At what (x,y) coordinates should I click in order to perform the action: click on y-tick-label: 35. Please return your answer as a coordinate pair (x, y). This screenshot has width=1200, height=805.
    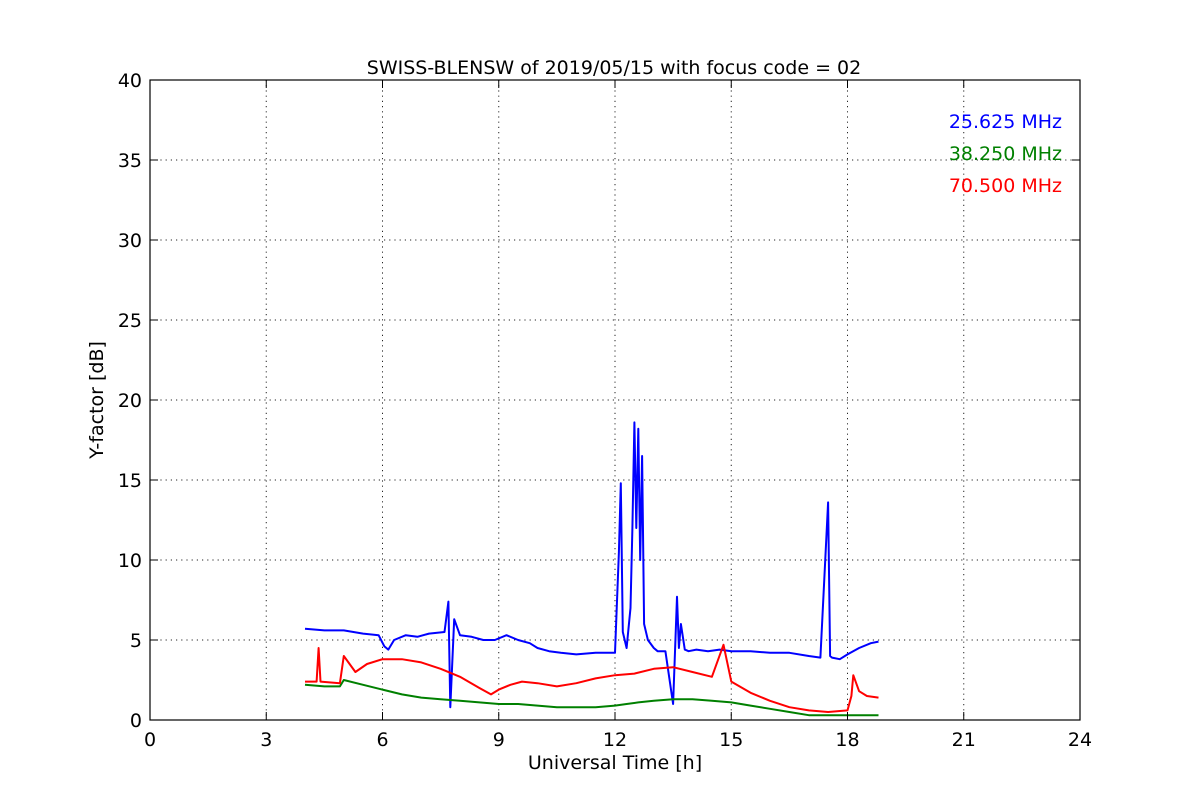
    Looking at the image, I should click on (130, 161).